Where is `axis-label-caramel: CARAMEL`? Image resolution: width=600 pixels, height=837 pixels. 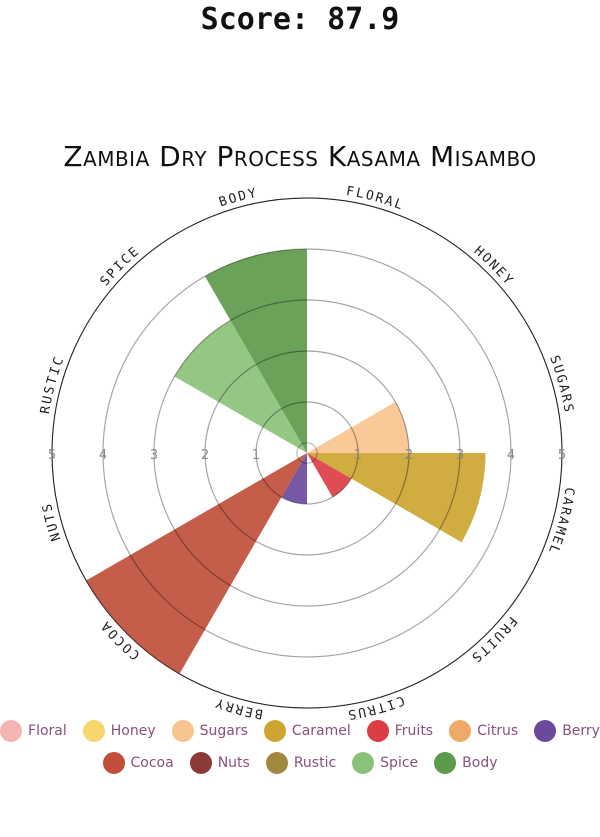 axis-label-caramel: CARAMEL is located at coordinates (560, 521).